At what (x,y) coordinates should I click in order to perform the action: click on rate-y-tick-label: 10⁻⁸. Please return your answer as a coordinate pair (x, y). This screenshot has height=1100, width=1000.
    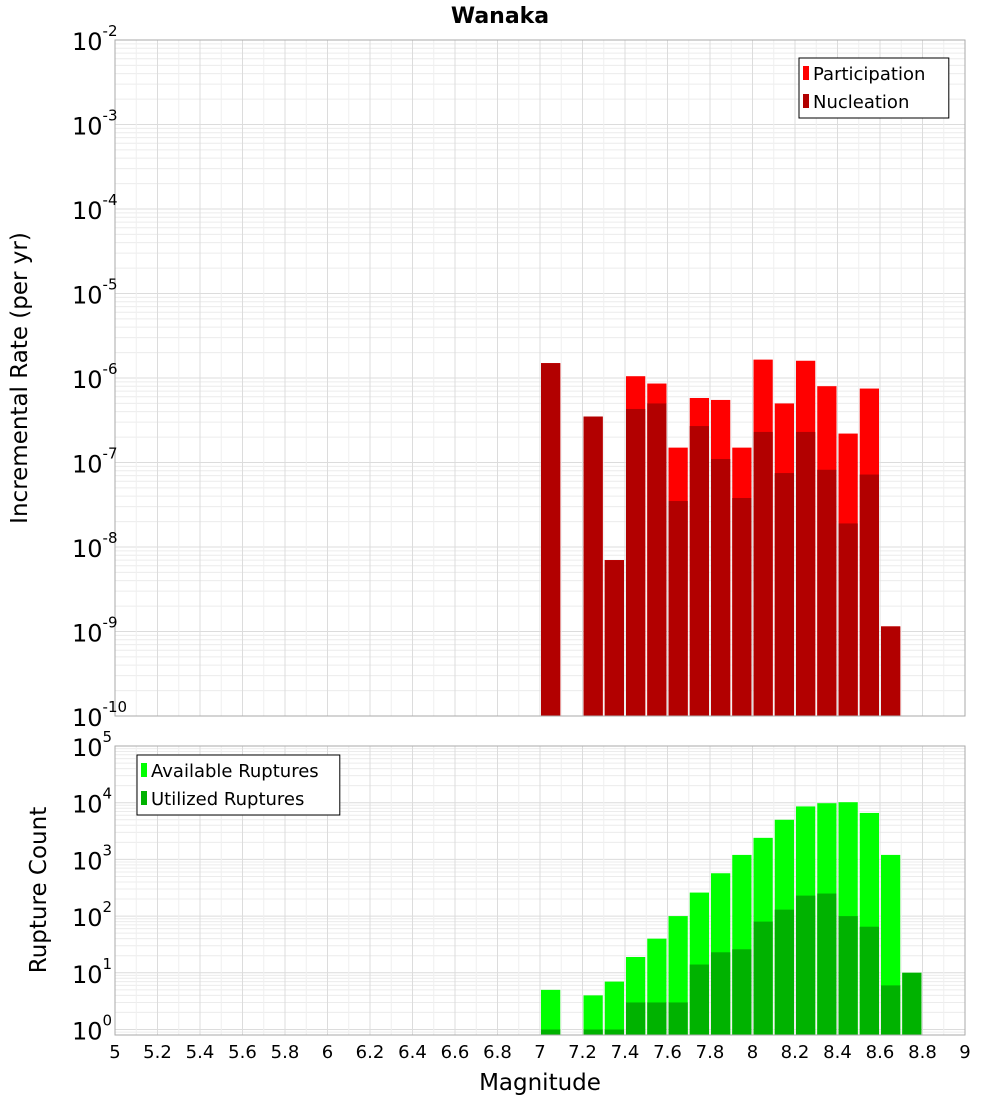
    Looking at the image, I should click on (95, 546).